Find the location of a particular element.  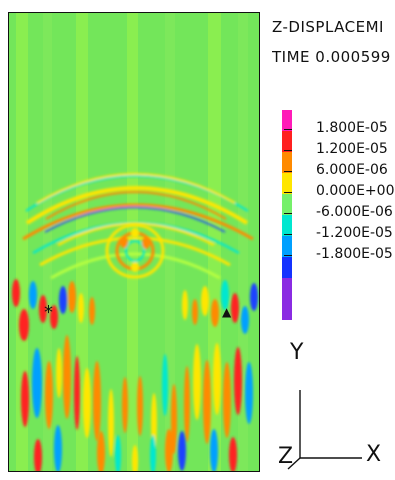

legend-label: 1.800E-05 is located at coordinates (352, 128).